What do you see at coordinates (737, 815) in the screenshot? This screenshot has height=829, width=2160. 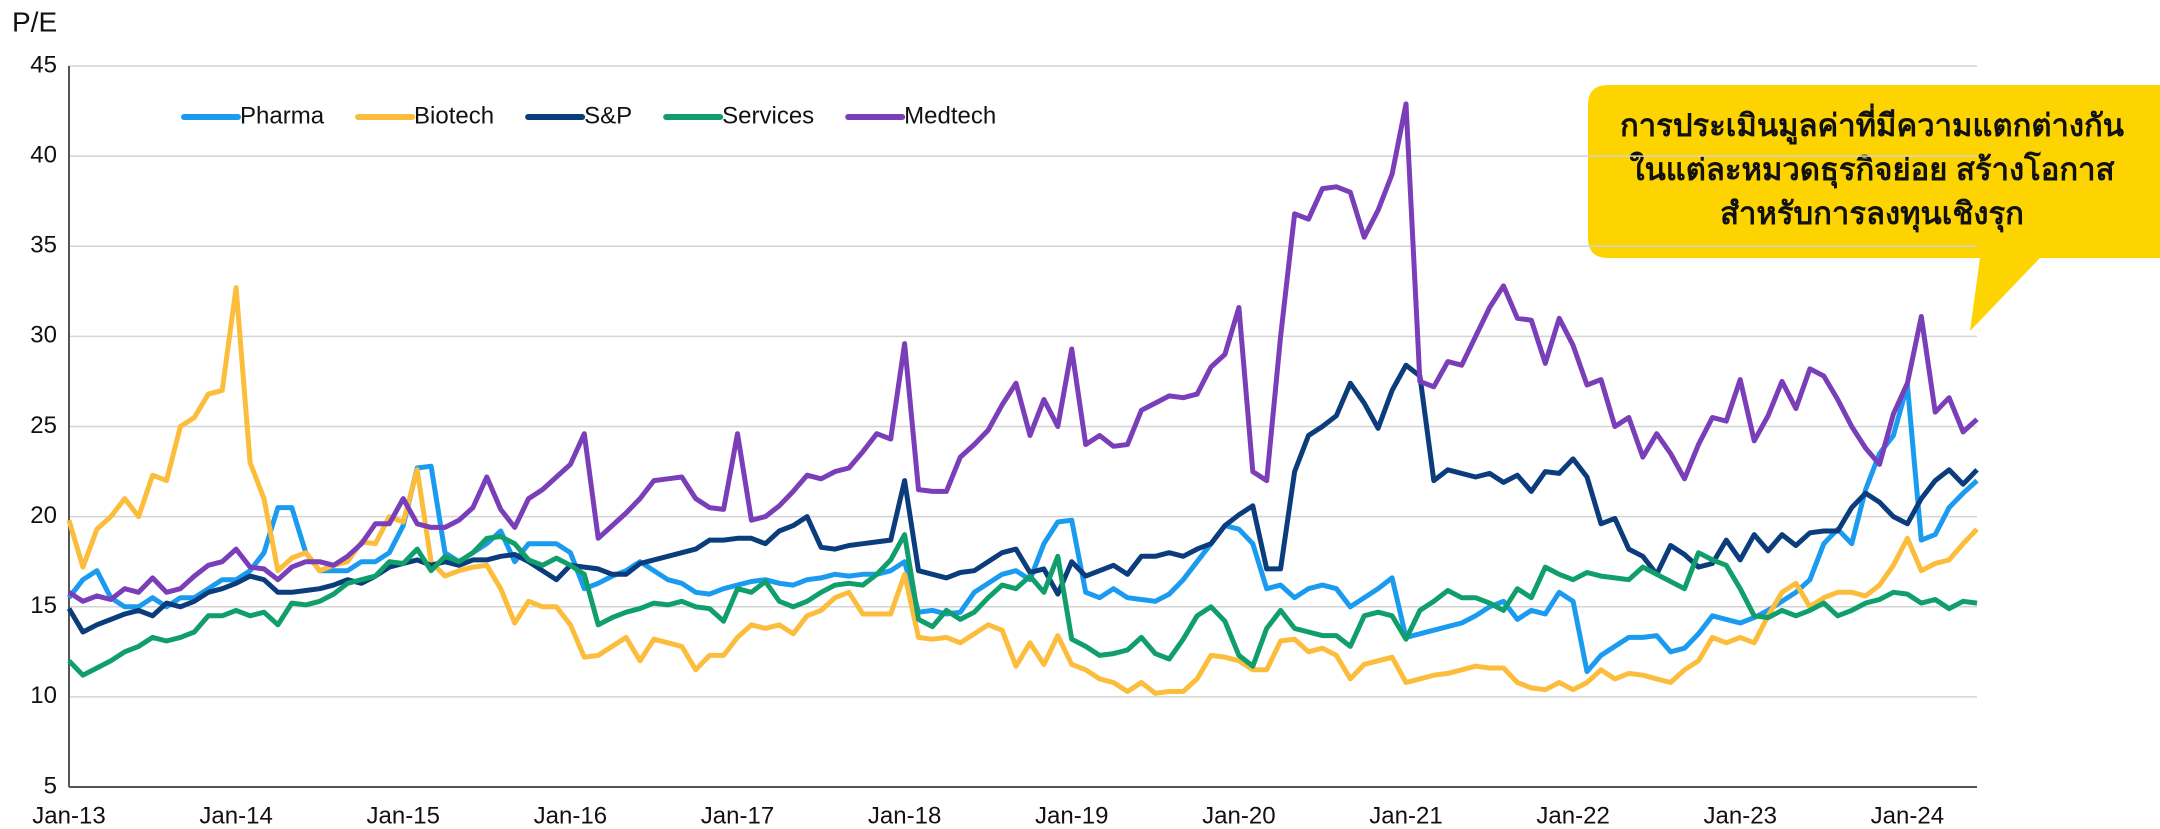 I see `x-tick-label: Jan-17` at bounding box center [737, 815].